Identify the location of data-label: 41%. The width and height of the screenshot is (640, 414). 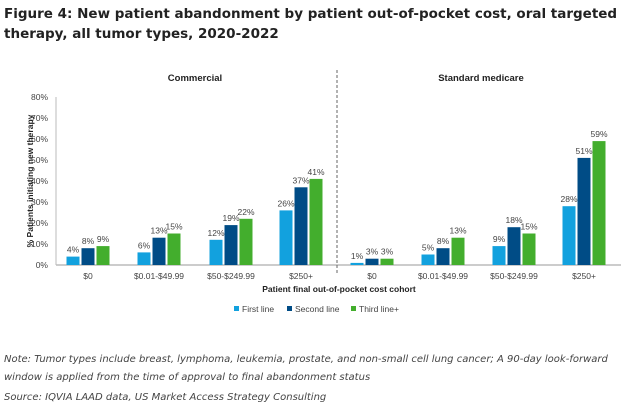
(315, 172).